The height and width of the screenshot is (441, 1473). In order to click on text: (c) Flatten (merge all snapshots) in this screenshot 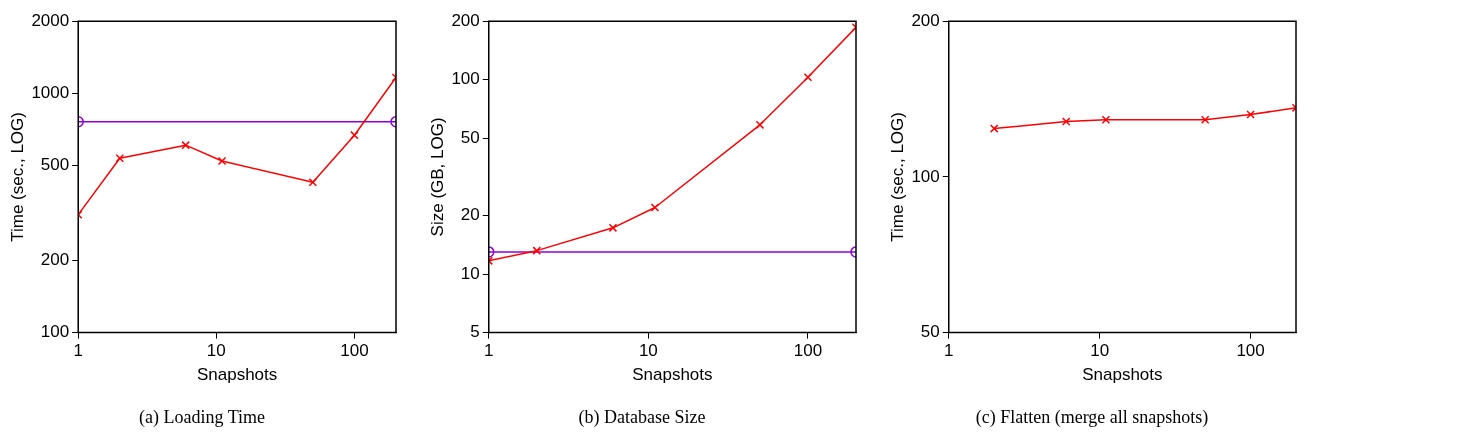, I will do `click(1092, 417)`.